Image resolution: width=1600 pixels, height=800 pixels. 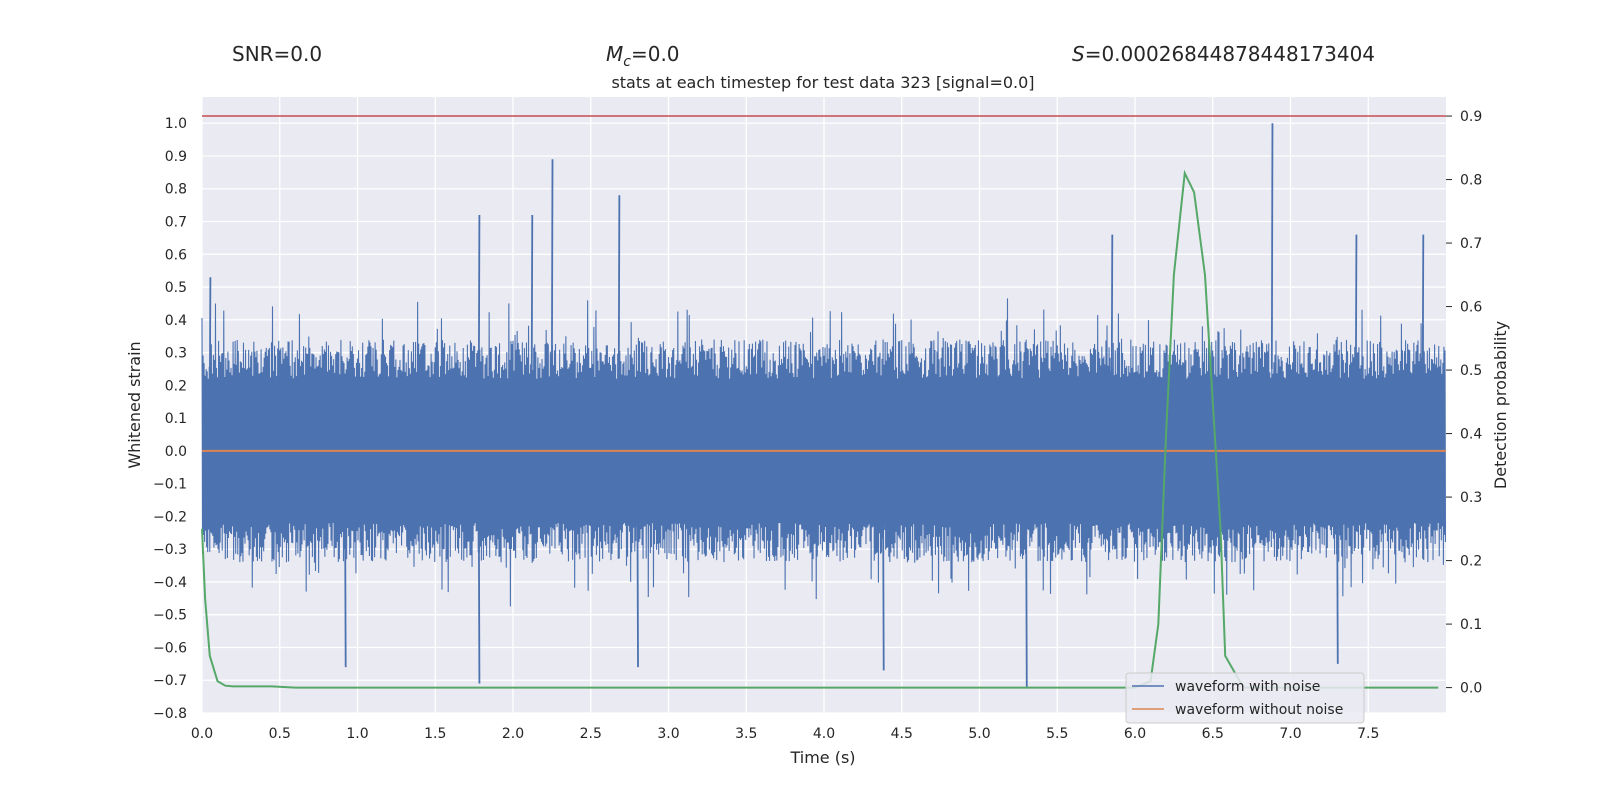 I want to click on y-tick-label: 0.6, so click(x=176, y=255).